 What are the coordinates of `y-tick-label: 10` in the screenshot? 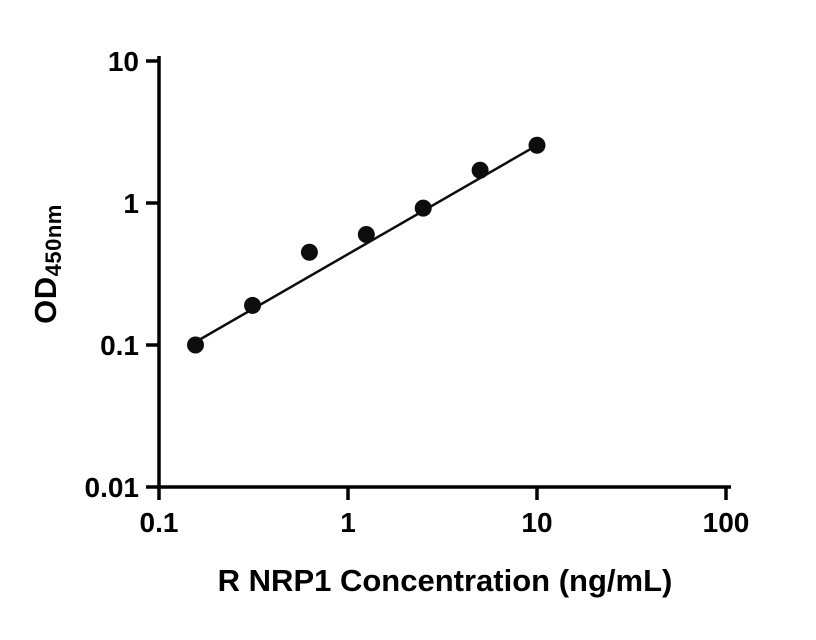 It's located at (123, 61).